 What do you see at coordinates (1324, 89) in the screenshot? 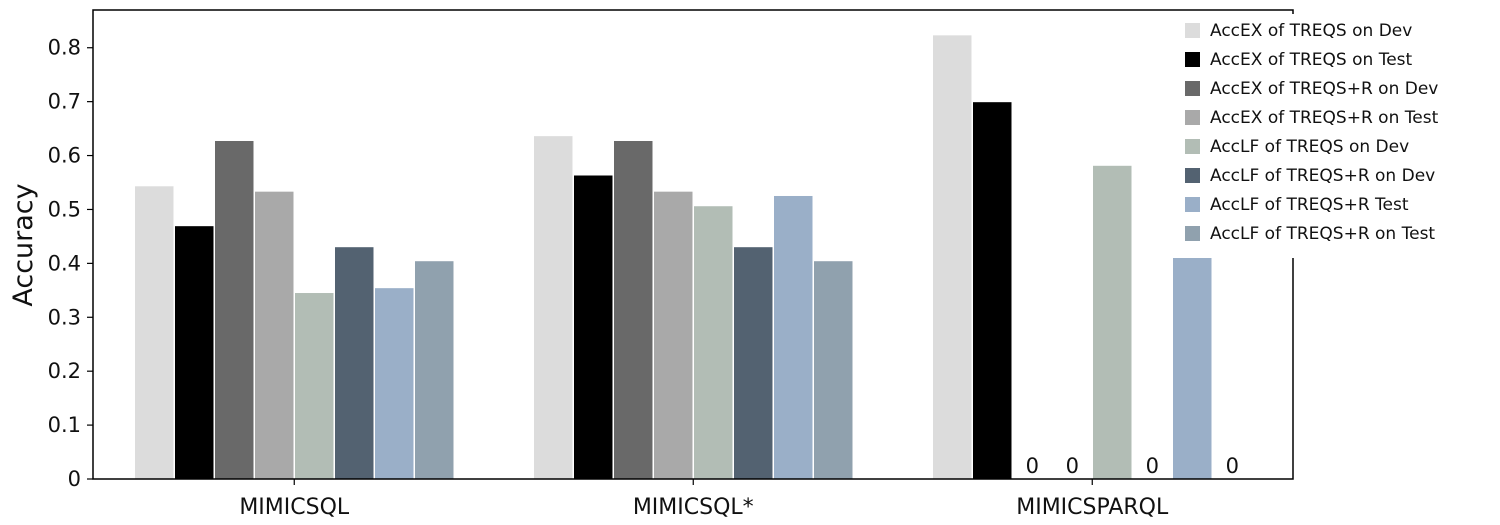
I see `legend-label: AccEX of TREQS+R on Dev` at bounding box center [1324, 89].